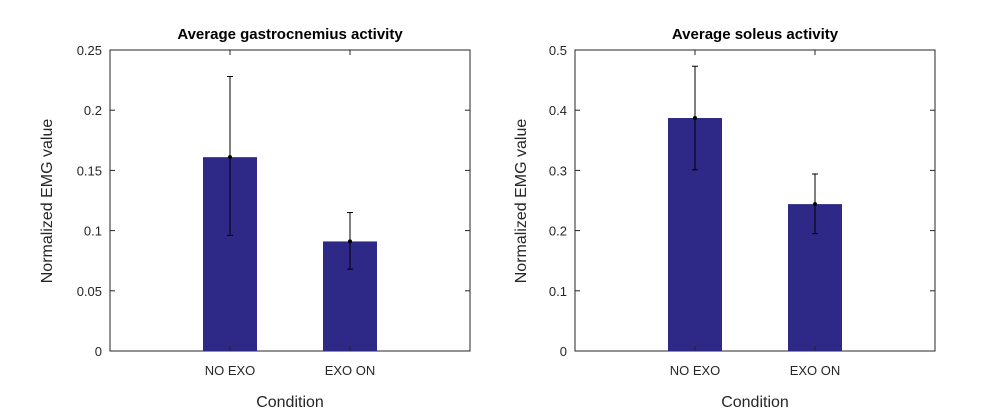 The width and height of the screenshot is (1002, 419). Describe the element at coordinates (755, 34) in the screenshot. I see `chart-title: Average soleus activity` at that location.